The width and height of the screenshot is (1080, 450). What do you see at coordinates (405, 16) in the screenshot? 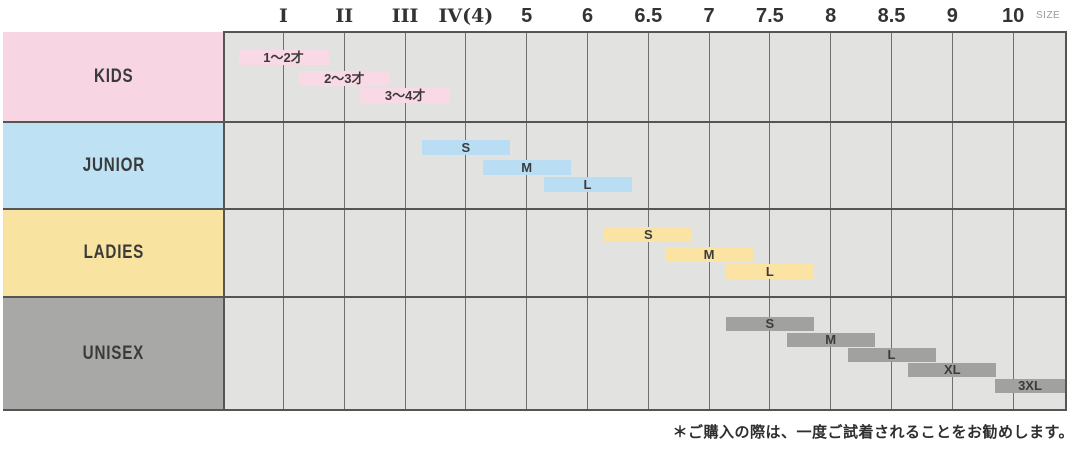
I see `axis-tick-label: III` at bounding box center [405, 16].